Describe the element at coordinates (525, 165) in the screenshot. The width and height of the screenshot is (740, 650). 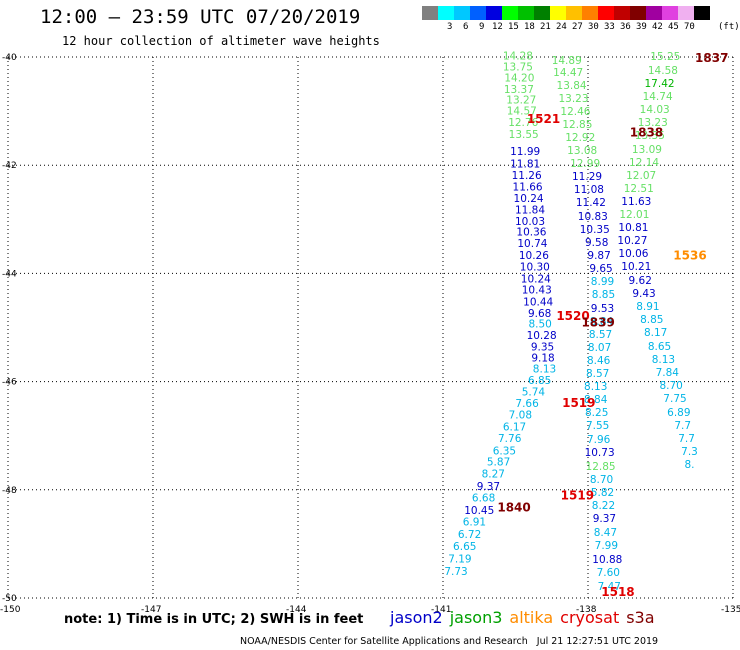
I see `swh-value: 11.81` at that location.